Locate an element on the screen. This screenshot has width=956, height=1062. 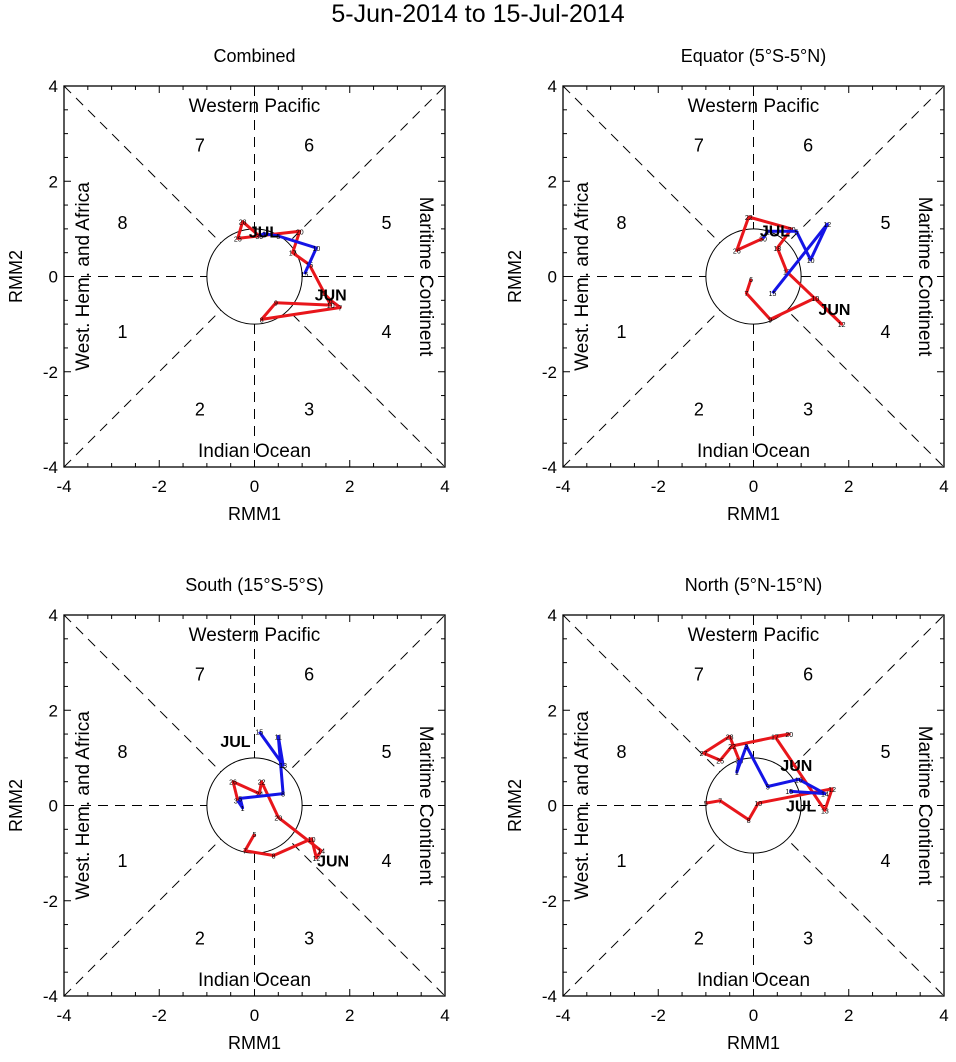
panel-title: South (15°S-5°S) is located at coordinates (254, 585).